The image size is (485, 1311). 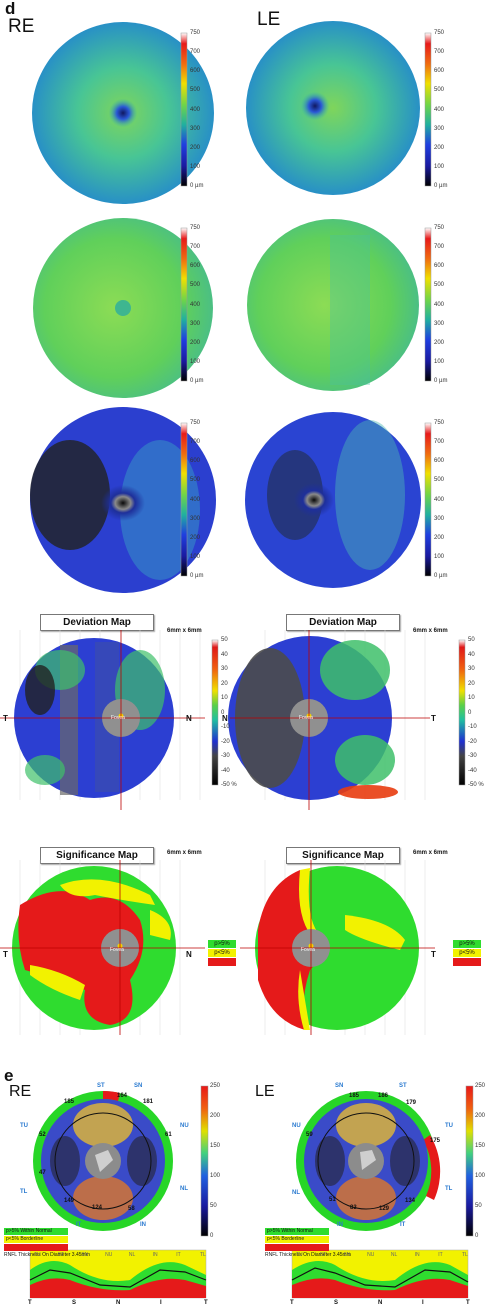 I want to click on significance-maps, so click(x=217, y=947).